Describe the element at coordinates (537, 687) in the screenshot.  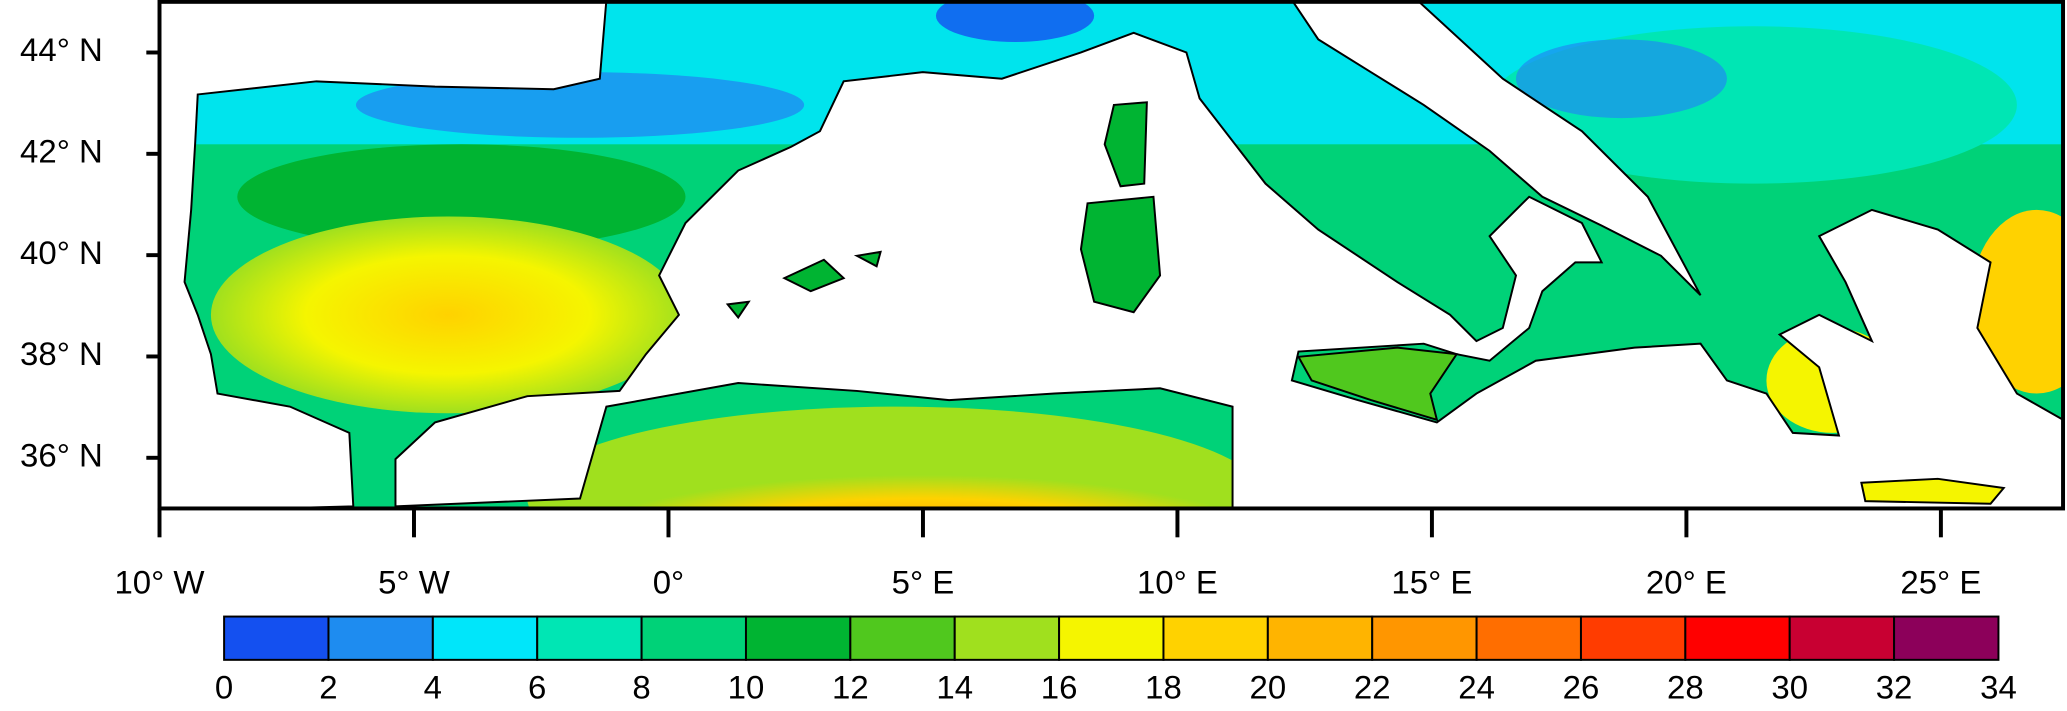
I see `colorbar-label: 6` at that location.